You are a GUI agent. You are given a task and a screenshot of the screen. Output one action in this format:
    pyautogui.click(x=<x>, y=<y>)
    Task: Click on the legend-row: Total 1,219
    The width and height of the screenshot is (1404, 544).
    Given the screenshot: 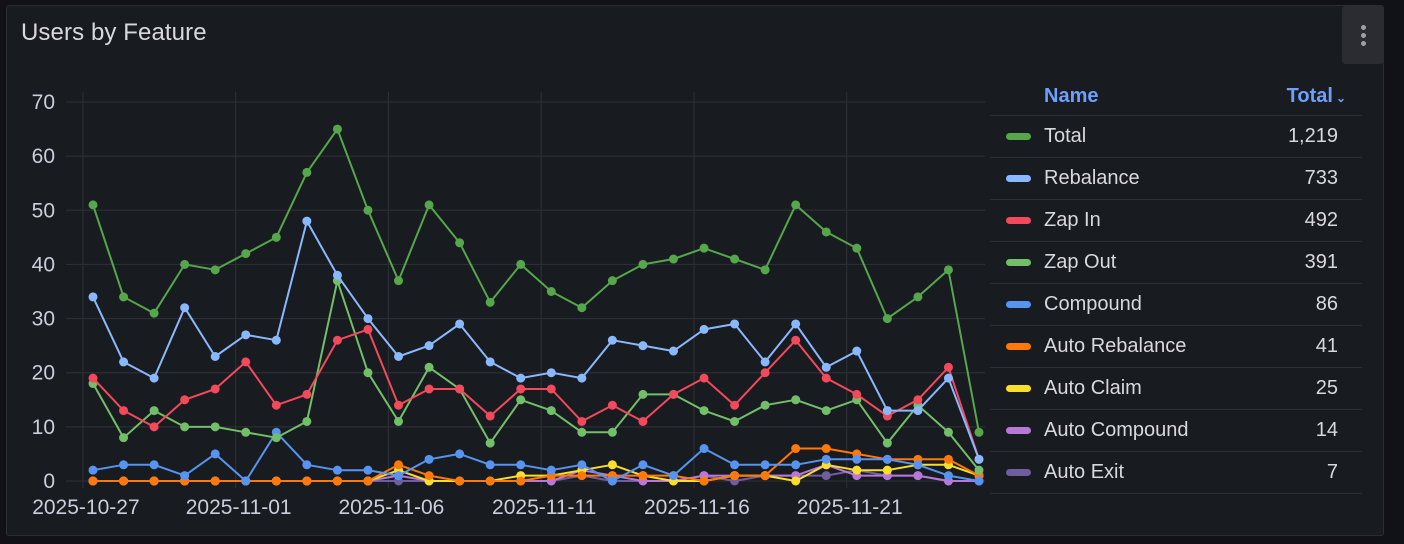 What is the action you would take?
    pyautogui.click(x=1176, y=137)
    